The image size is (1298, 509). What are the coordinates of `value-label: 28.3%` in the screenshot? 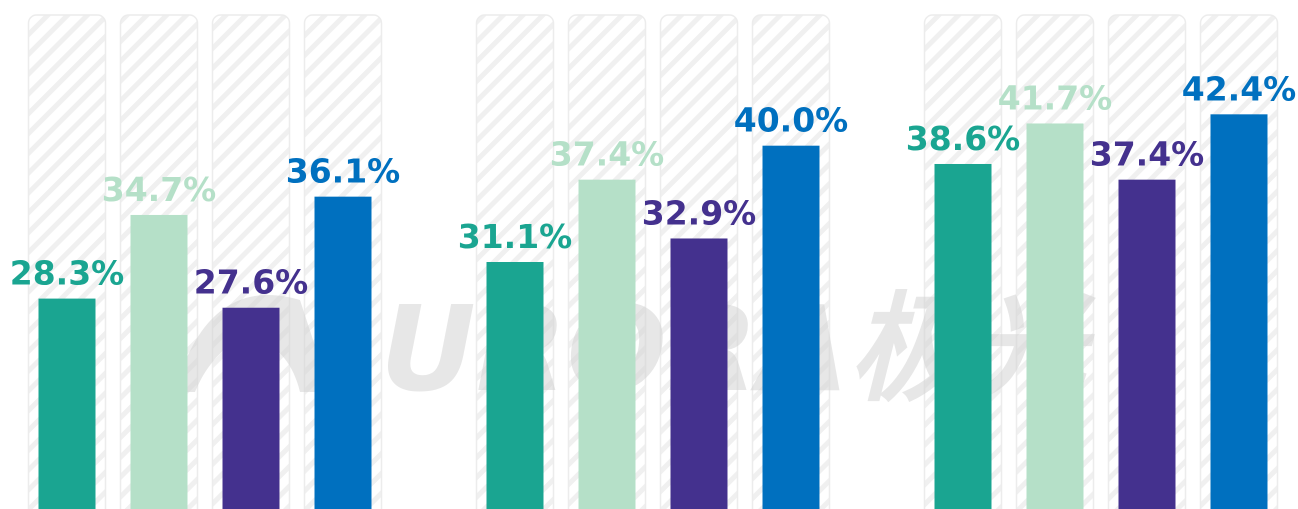 It's located at (67, 273).